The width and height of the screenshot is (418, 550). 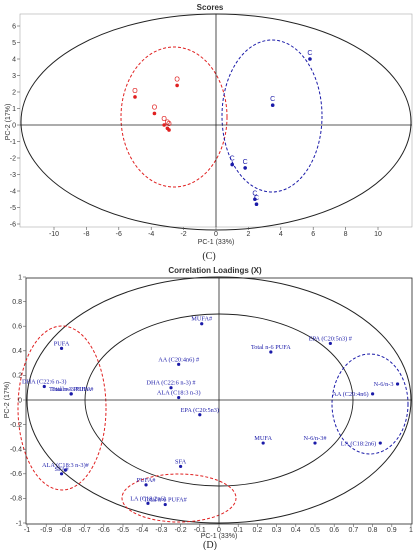 What do you see at coordinates (16, 474) in the screenshot?
I see `loadings-ytick-label: -0.6` at bounding box center [16, 474].